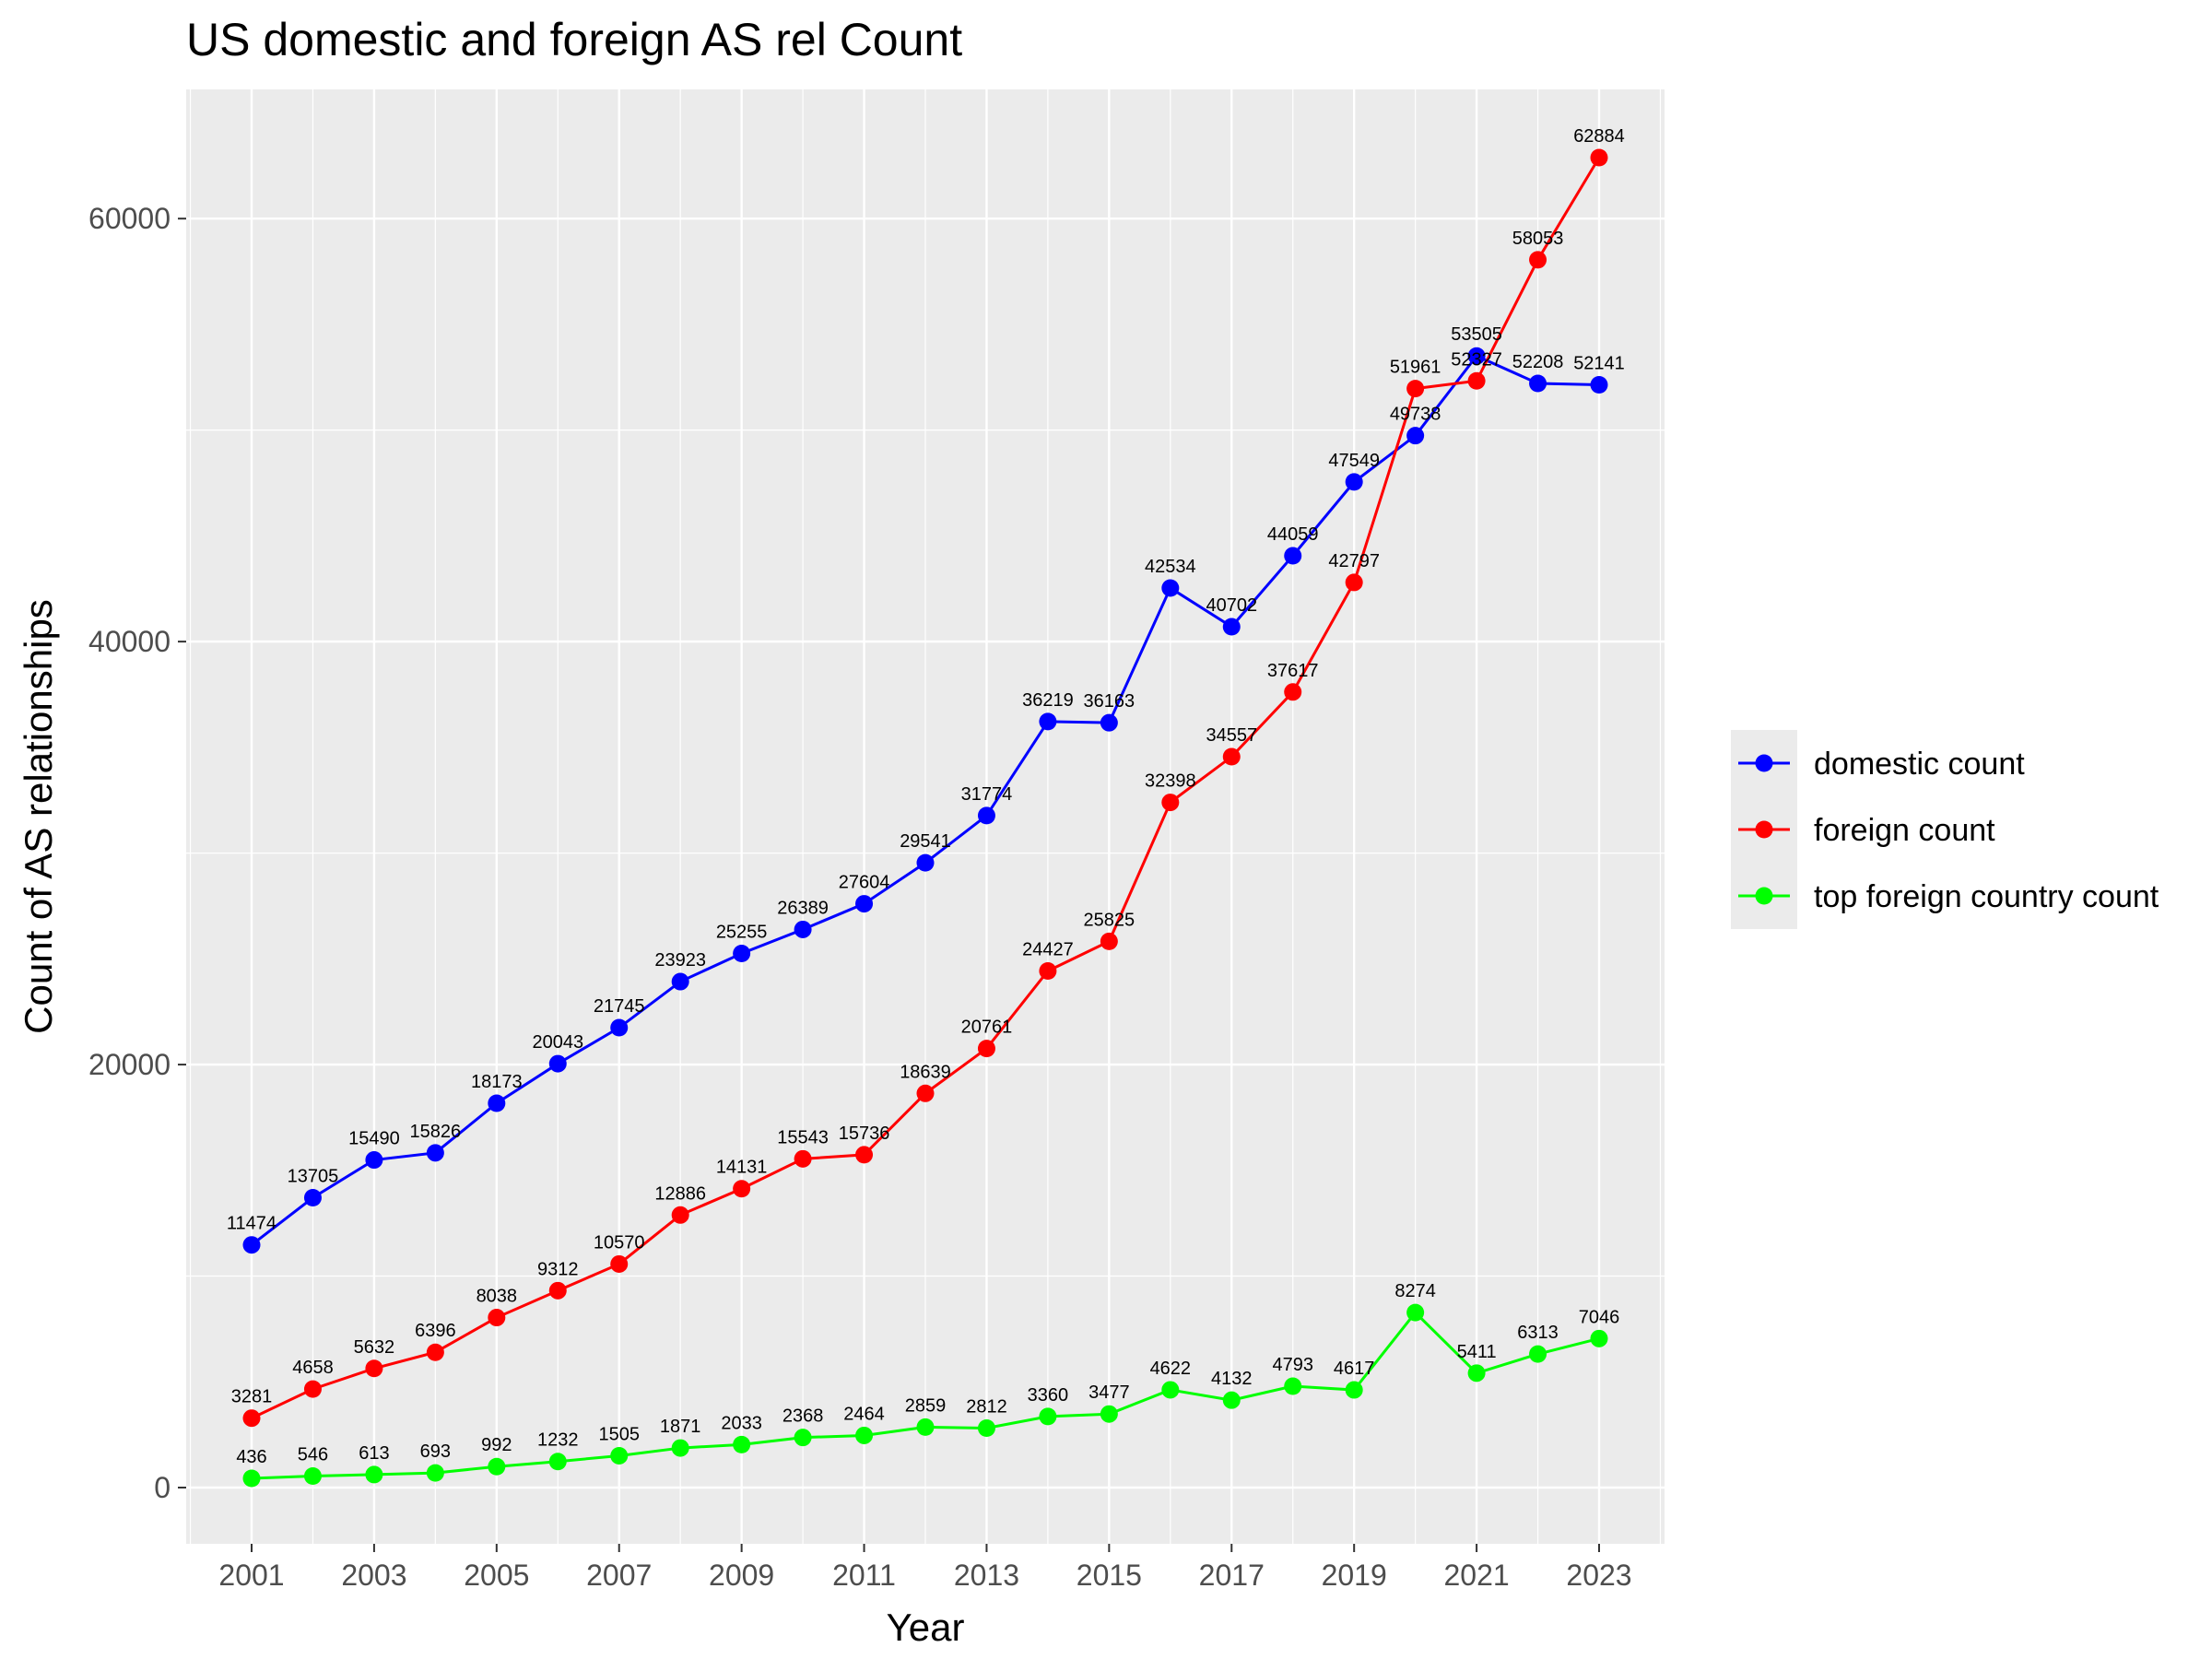 The width and height of the screenshot is (2212, 1659). Describe the element at coordinates (374, 1139) in the screenshot. I see `data-label: 15490` at that location.